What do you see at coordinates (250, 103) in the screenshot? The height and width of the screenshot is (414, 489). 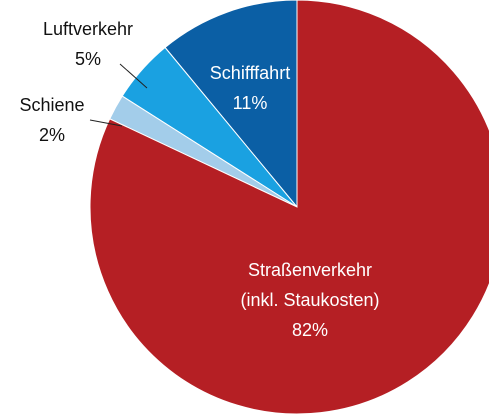 I see `value-label: 11%` at bounding box center [250, 103].